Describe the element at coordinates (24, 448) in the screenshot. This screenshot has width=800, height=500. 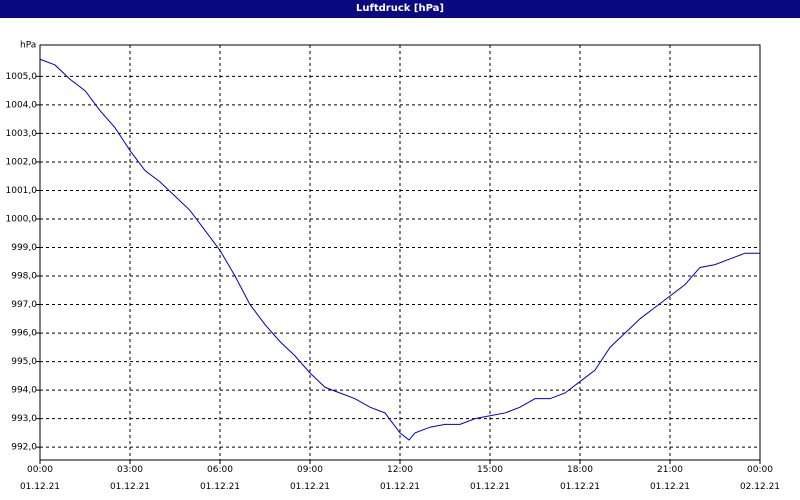
I see `y-tick-label: 992,0` at that location.